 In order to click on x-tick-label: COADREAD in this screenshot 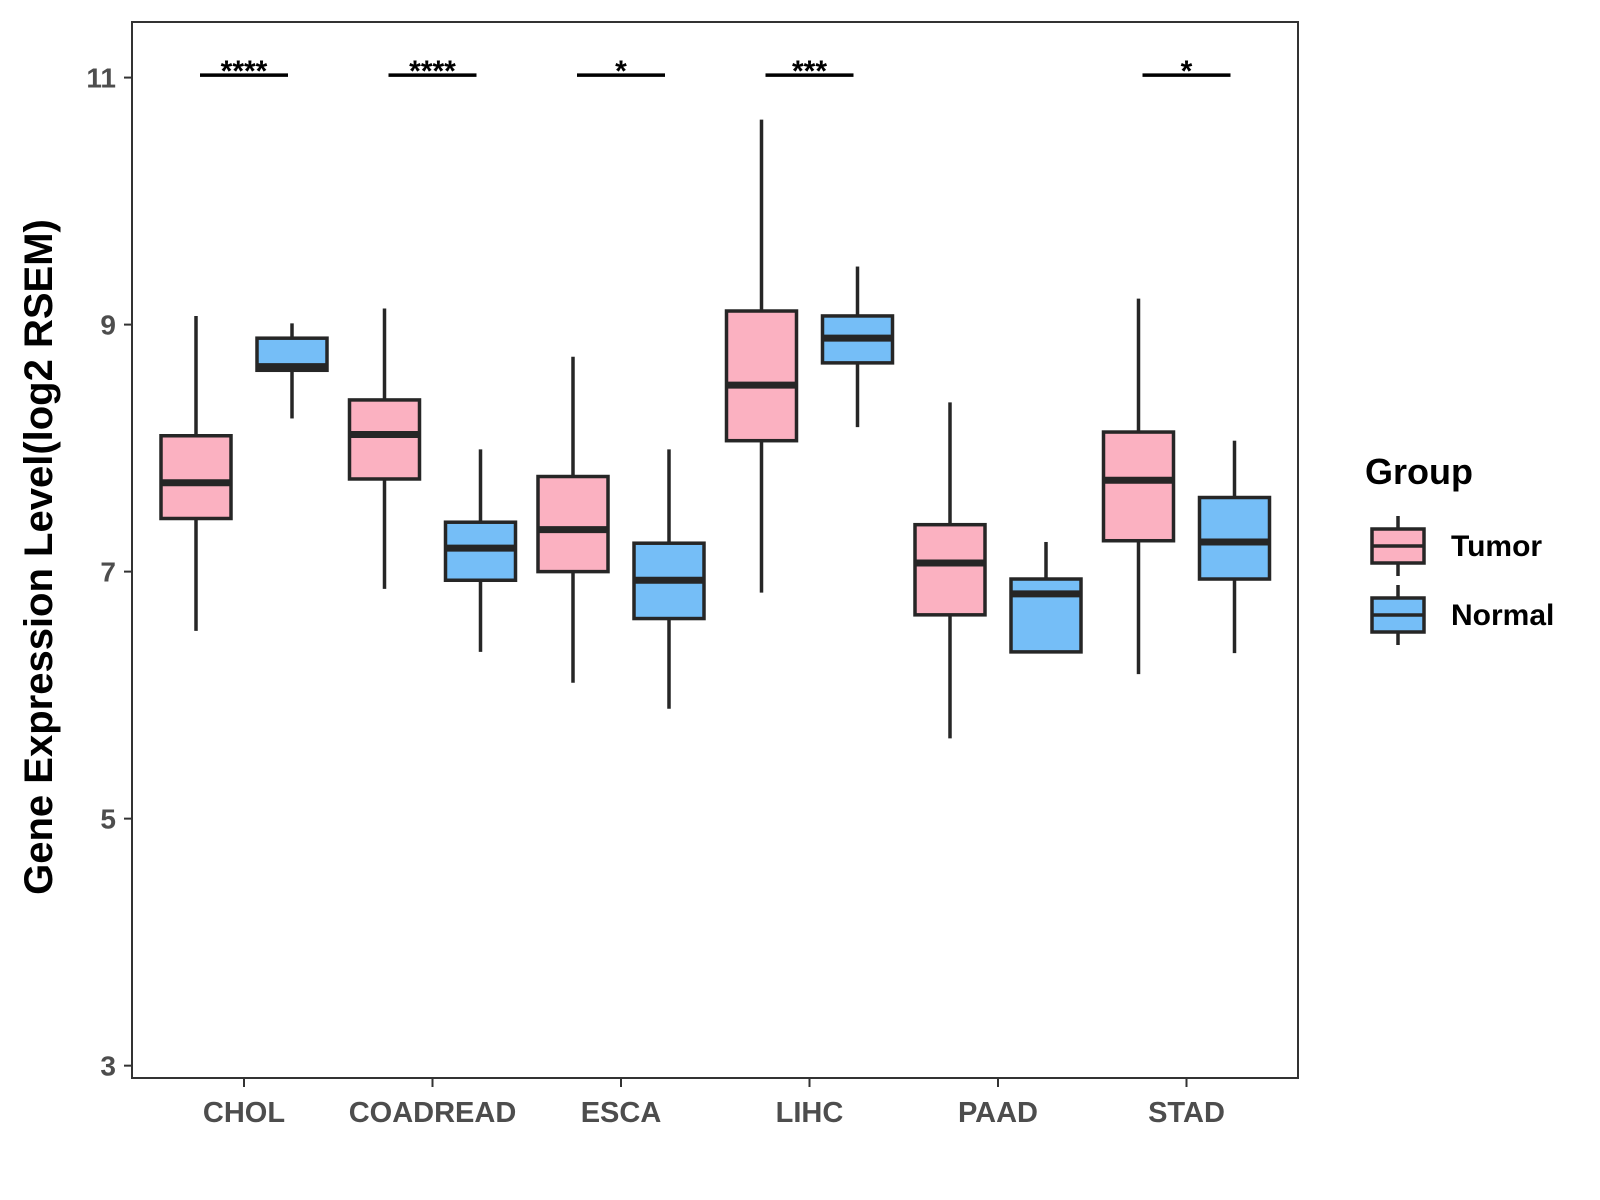, I will do `click(433, 1113)`.